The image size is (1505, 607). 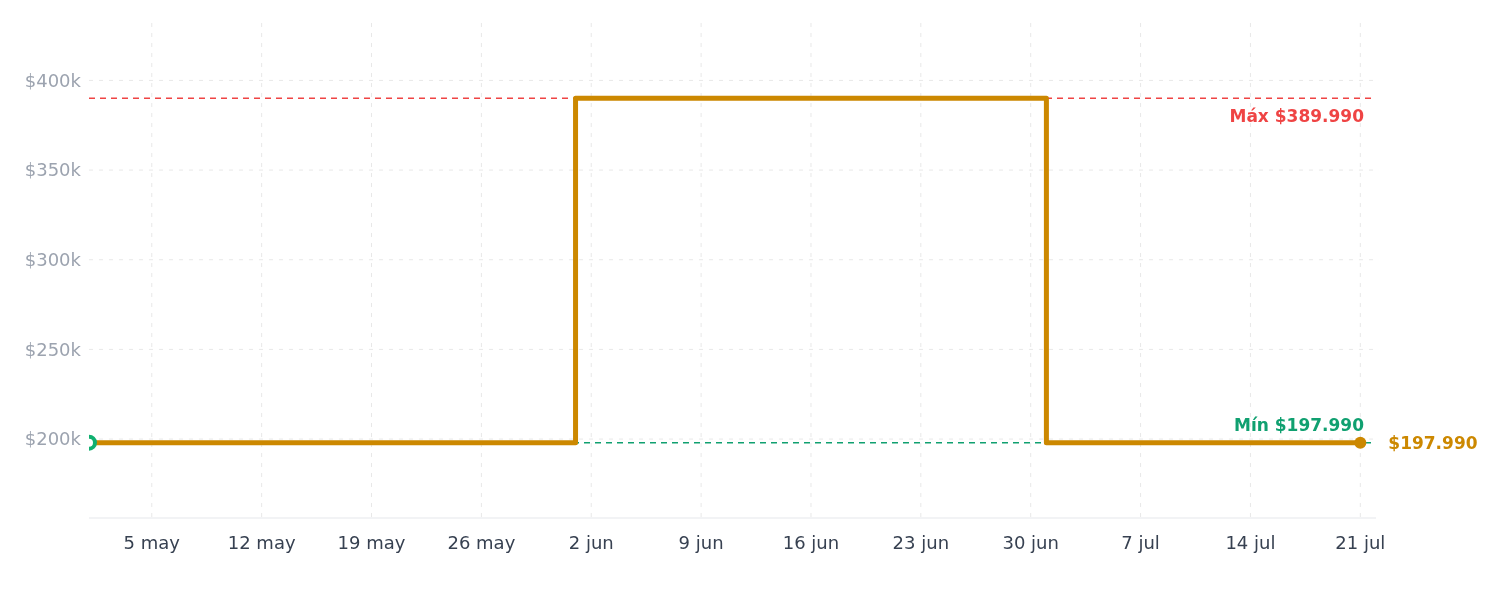 I want to click on ref-line-label: Mín $197.990, so click(x=1299, y=424).